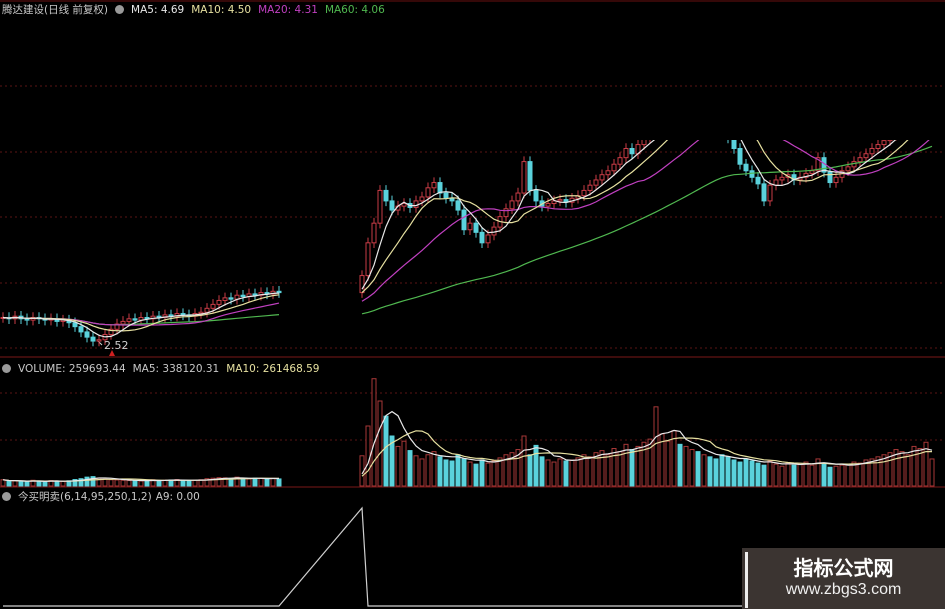 The height and width of the screenshot is (609, 945). I want to click on indicator-header: 今买明卖(6,14,95,250,1,2) A9: 0.00, so click(104, 496).